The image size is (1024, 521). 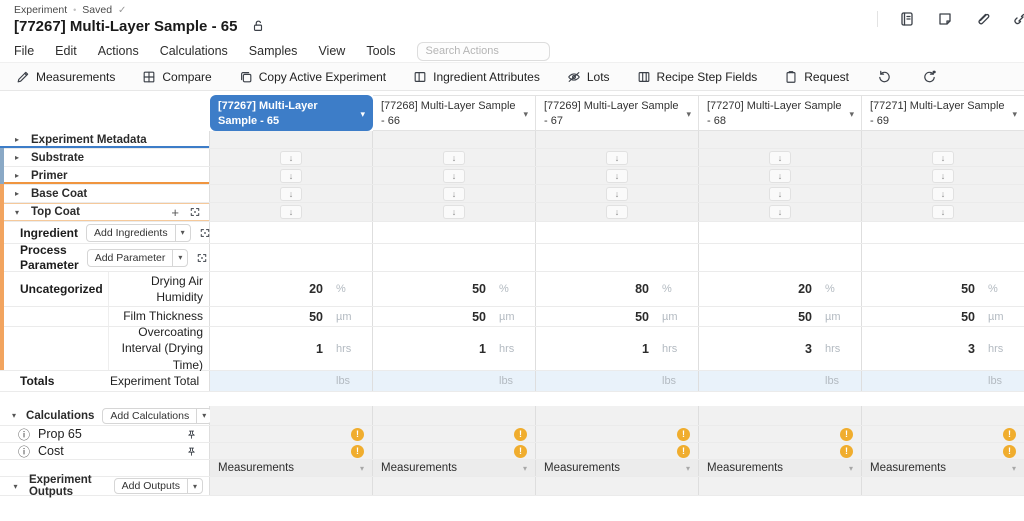 What do you see at coordinates (945, 19) in the screenshot?
I see `note-icon` at bounding box center [945, 19].